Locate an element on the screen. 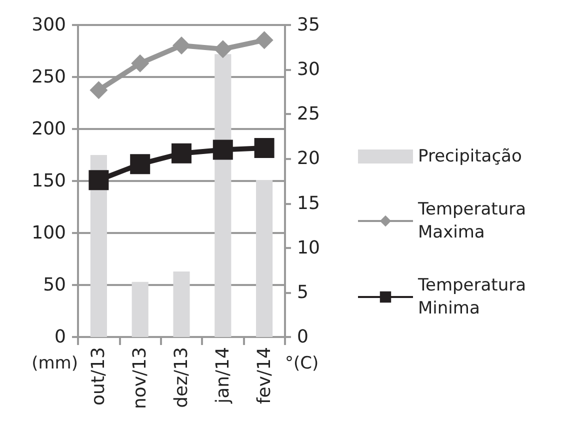 Image resolution: width=562 pixels, height=428 pixels. y2-tick-label: 20 is located at coordinates (308, 159).